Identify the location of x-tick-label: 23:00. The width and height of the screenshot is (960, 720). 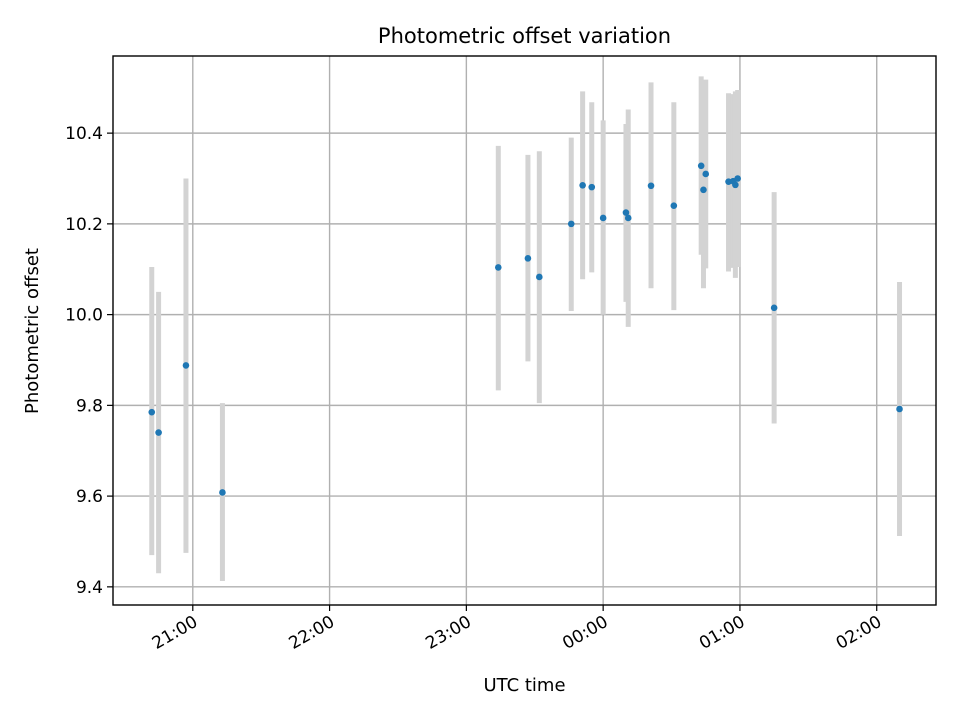
(448, 633).